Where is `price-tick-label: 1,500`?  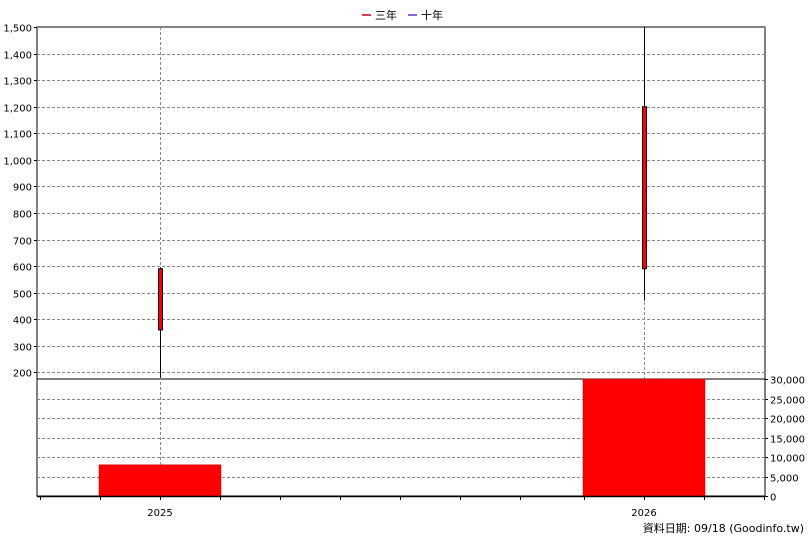
price-tick-label: 1,500 is located at coordinates (17, 29).